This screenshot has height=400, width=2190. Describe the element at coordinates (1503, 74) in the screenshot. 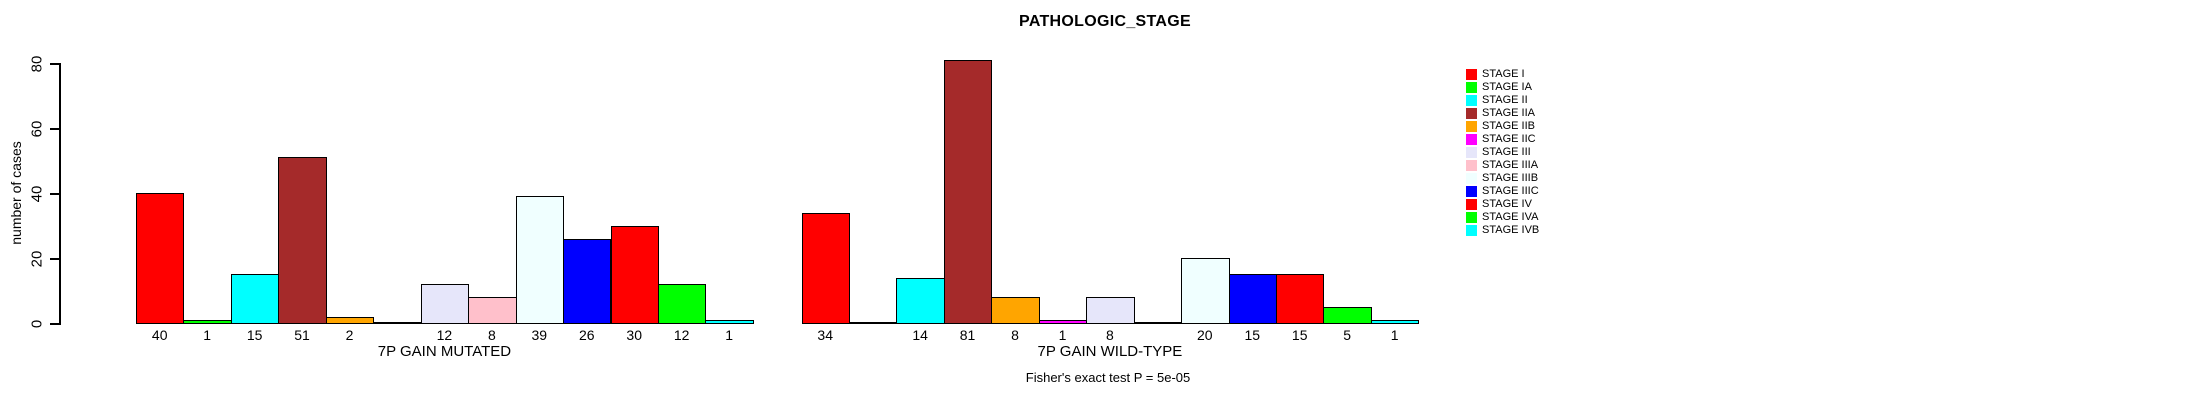

I see `legend-label: STAGE I` at that location.